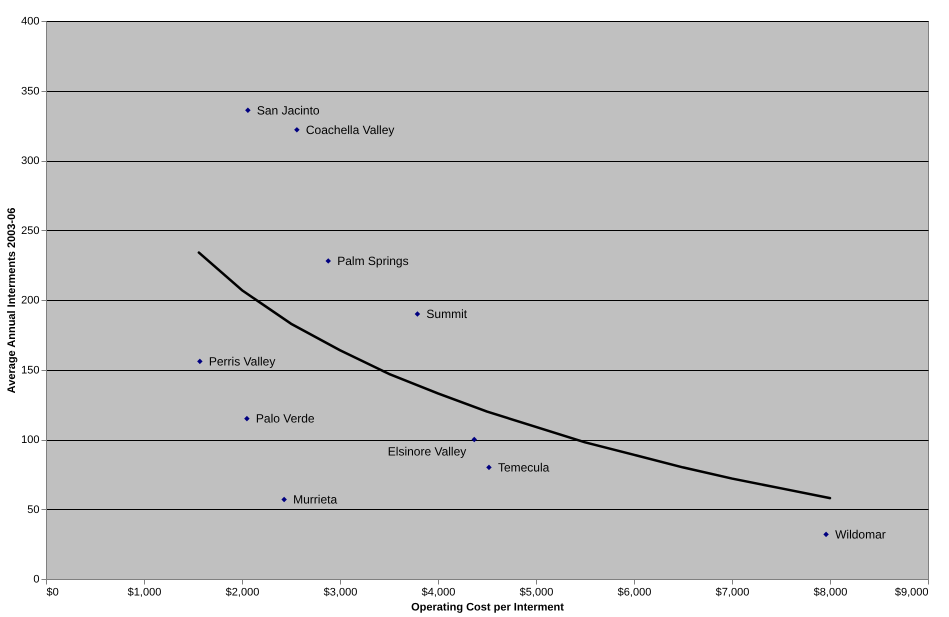 This screenshot has width=949, height=617. What do you see at coordinates (373, 261) in the screenshot?
I see `annotation: Palm Springs` at bounding box center [373, 261].